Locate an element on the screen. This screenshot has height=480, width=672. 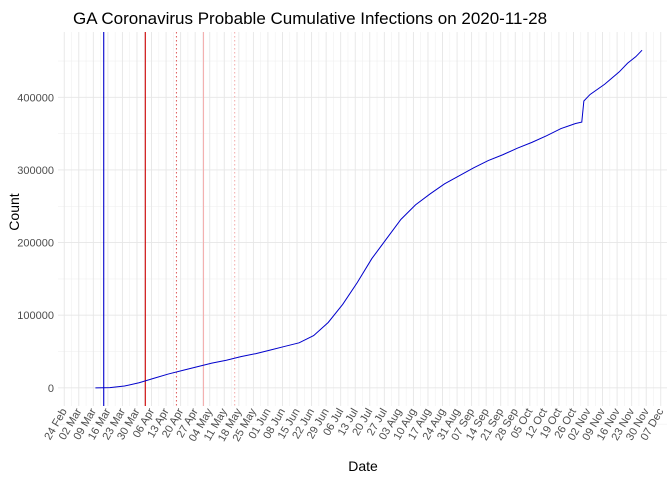
y-tick-label: 200000 is located at coordinates (35, 244).